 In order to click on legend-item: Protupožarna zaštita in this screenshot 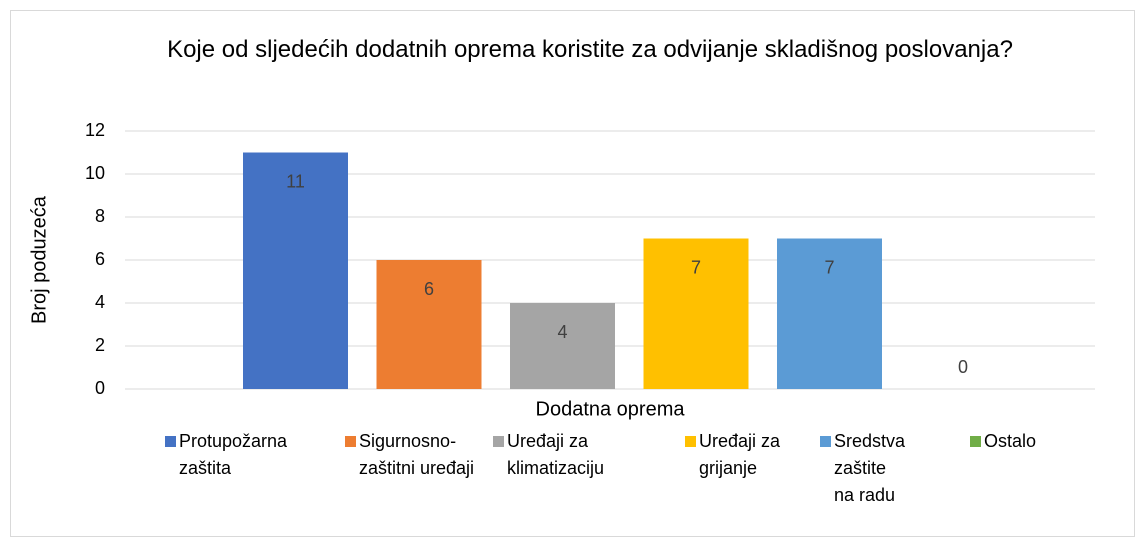, I will do `click(252, 455)`.